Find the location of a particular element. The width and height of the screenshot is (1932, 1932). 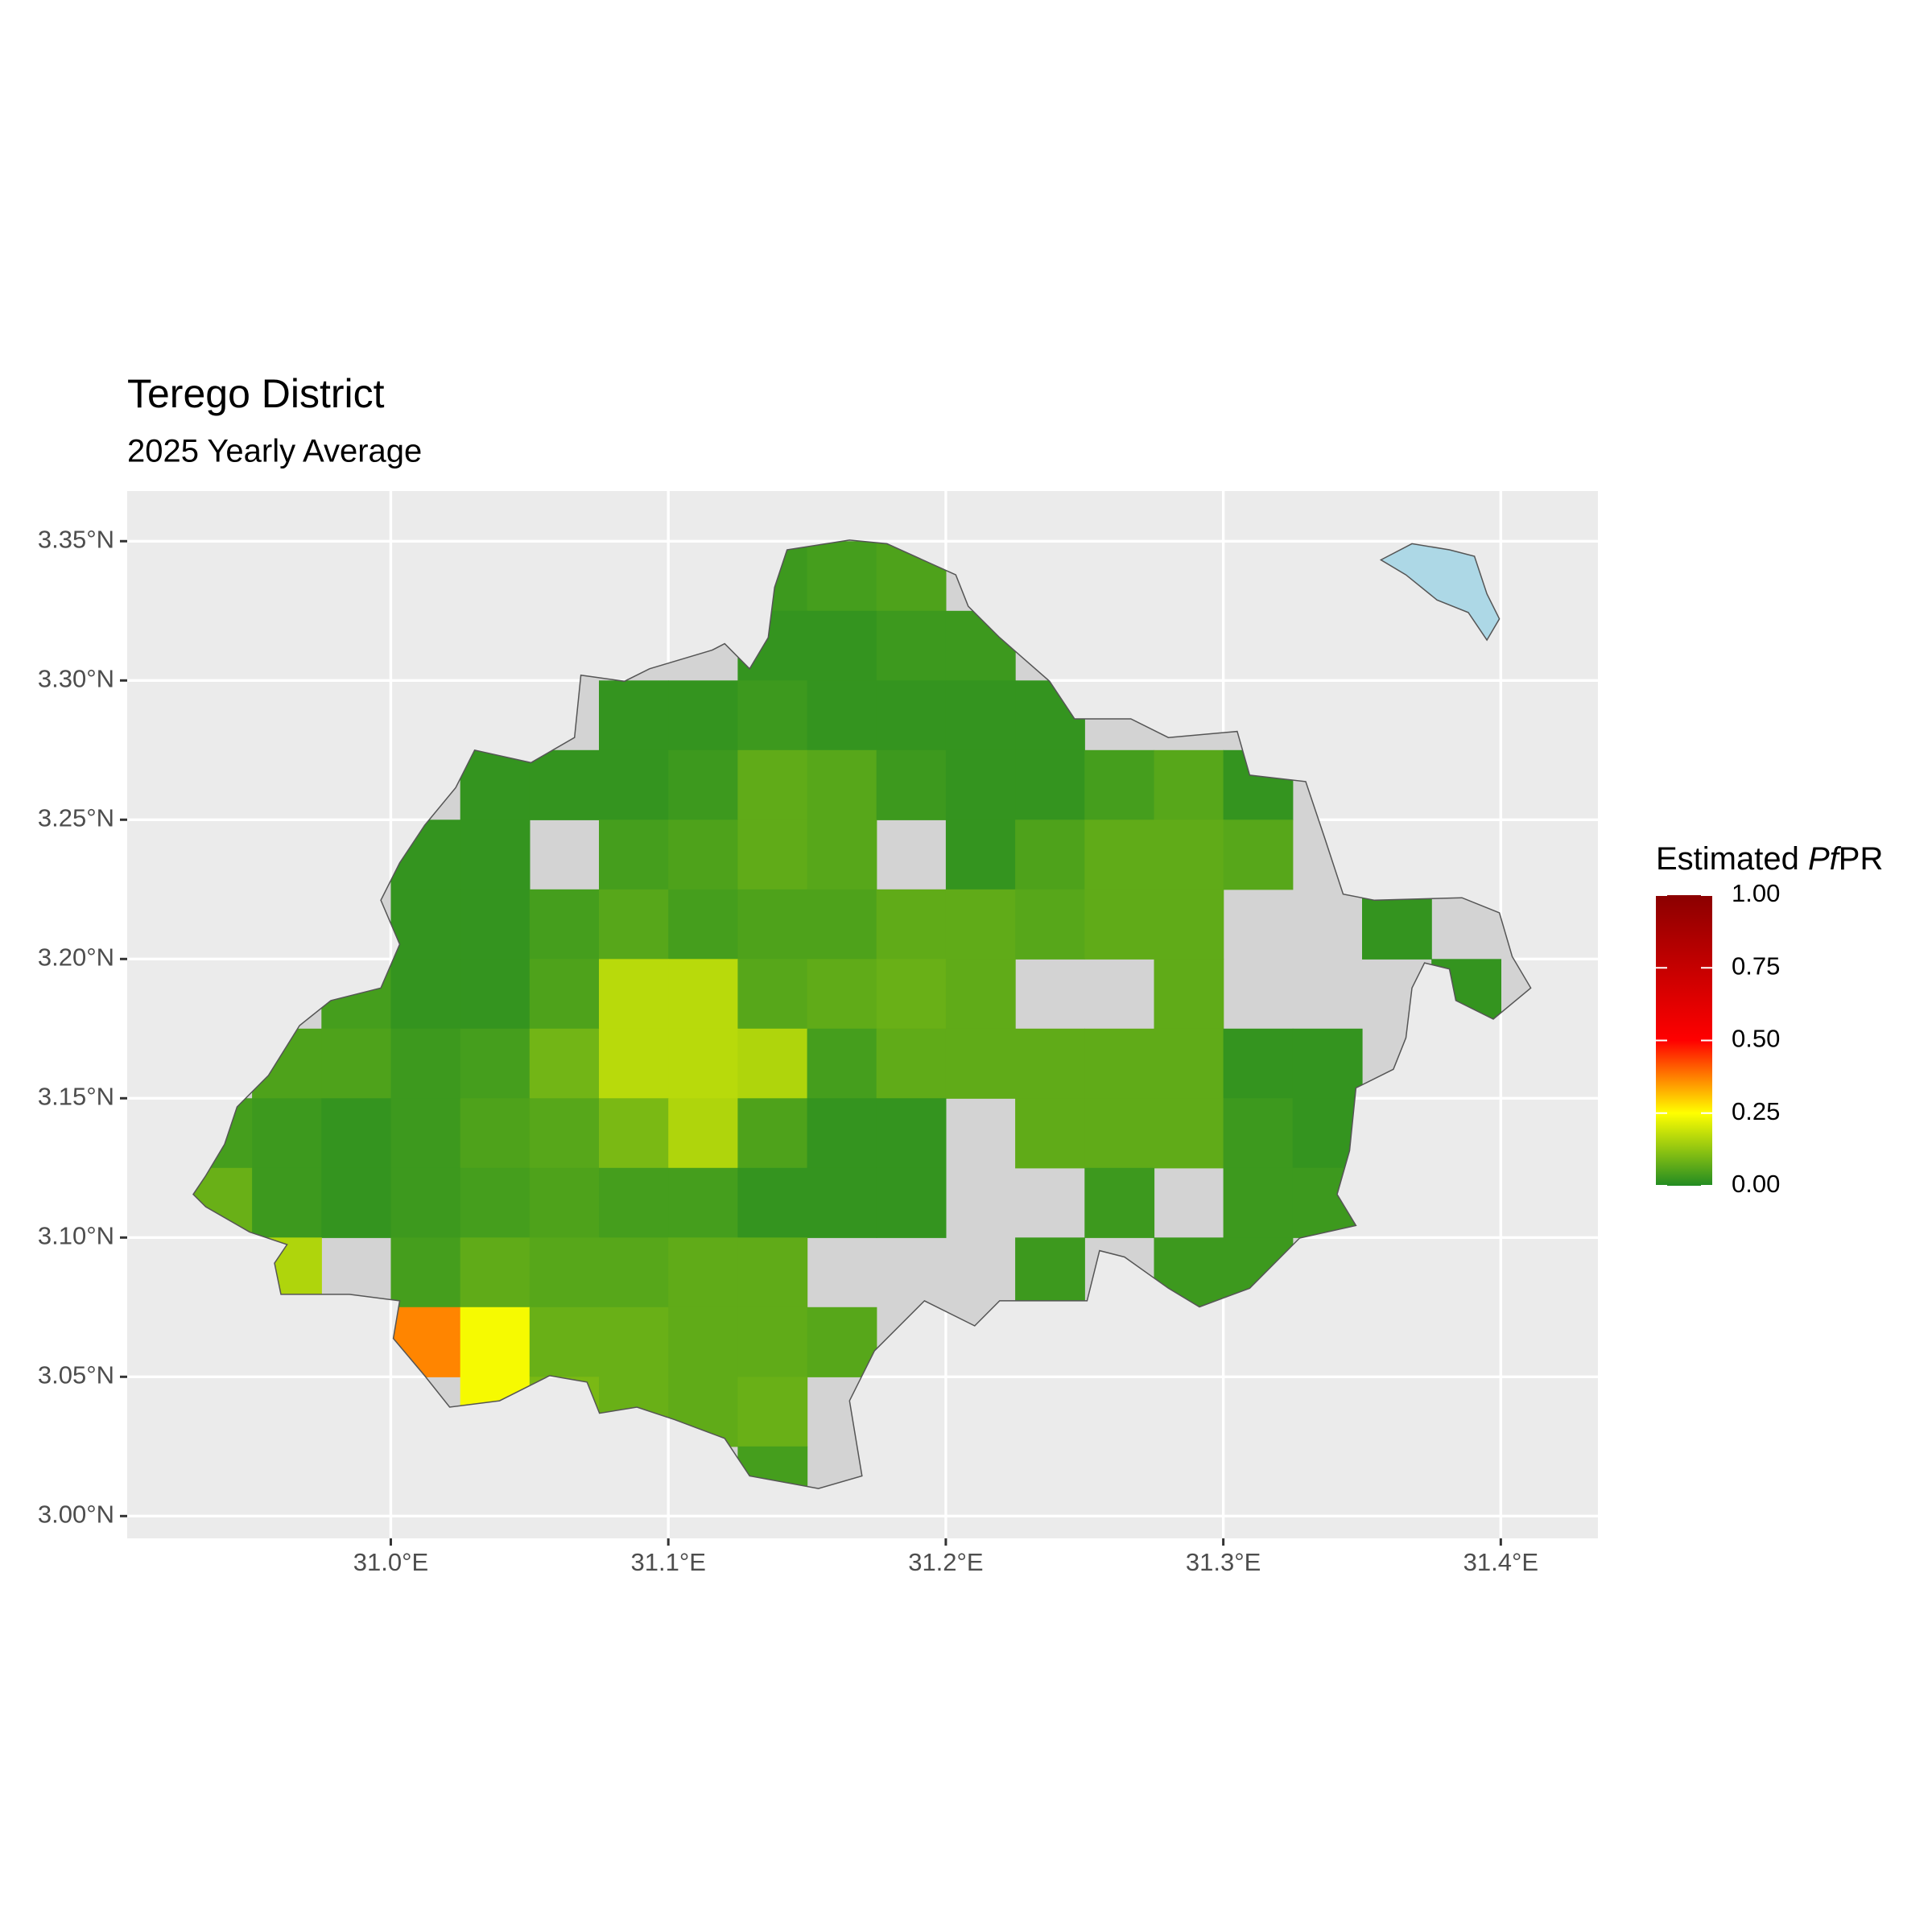

y-tick-label: 3.30°N is located at coordinates (76, 678).